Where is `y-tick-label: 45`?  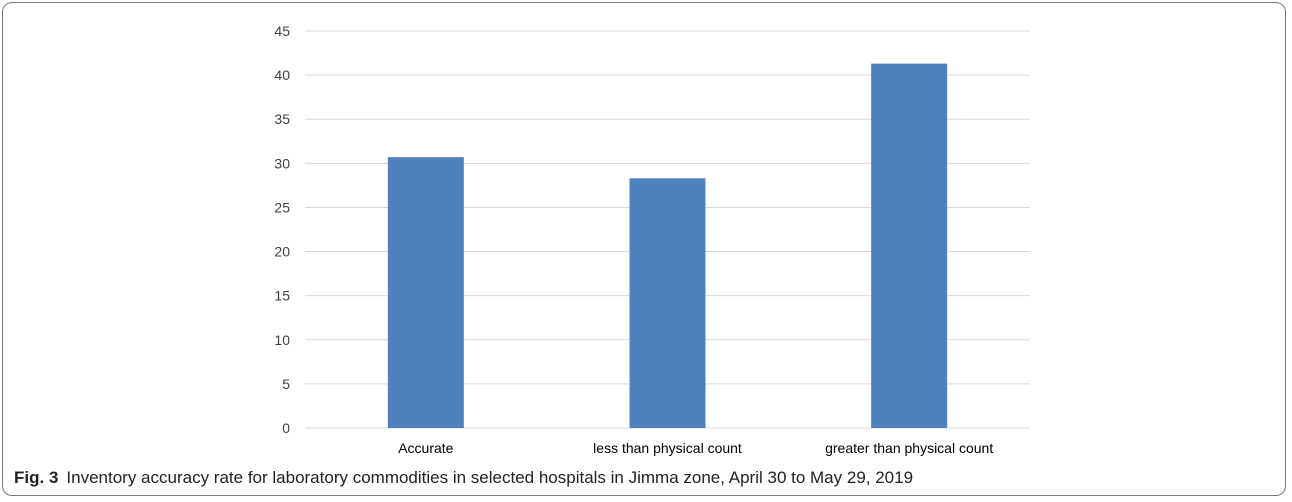
y-tick-label: 45 is located at coordinates (282, 31).